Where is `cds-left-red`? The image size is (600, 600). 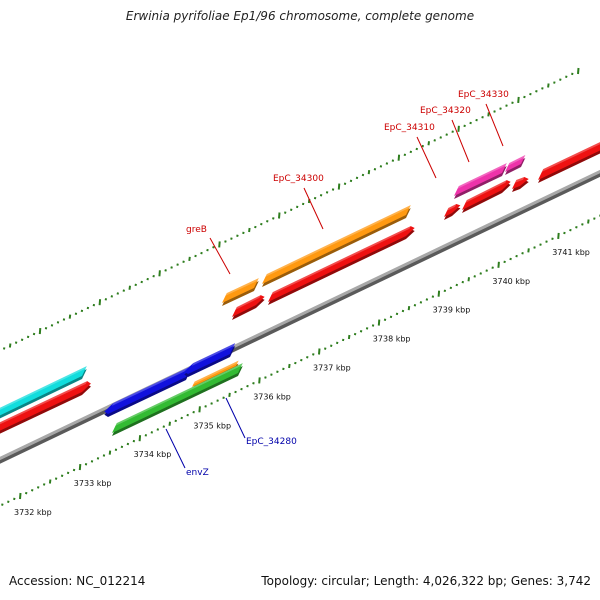 cds-left-red is located at coordinates (45, 412).